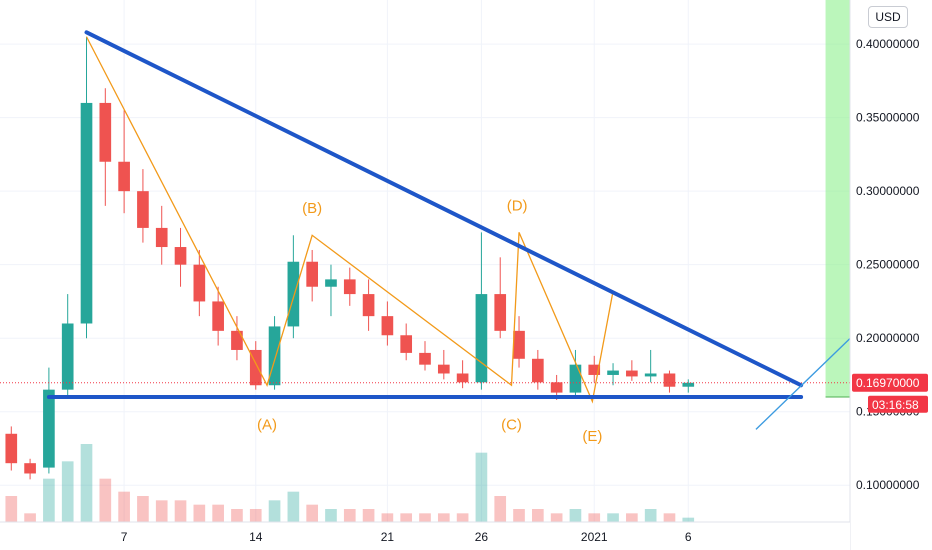 The height and width of the screenshot is (550, 932). What do you see at coordinates (888, 17) in the screenshot?
I see `currency-button: USD` at bounding box center [888, 17].